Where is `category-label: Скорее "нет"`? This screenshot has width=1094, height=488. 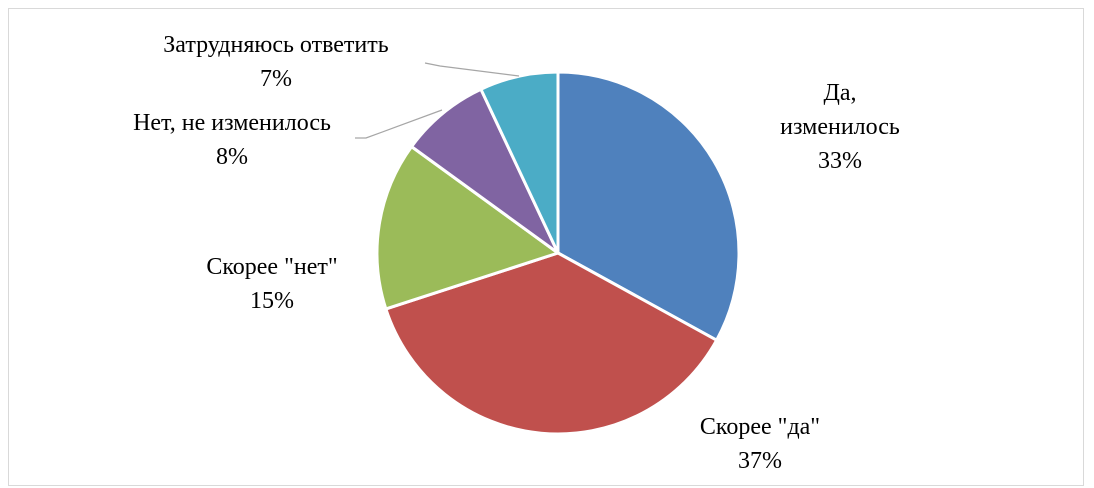 category-label: Скорее "нет" is located at coordinates (272, 267).